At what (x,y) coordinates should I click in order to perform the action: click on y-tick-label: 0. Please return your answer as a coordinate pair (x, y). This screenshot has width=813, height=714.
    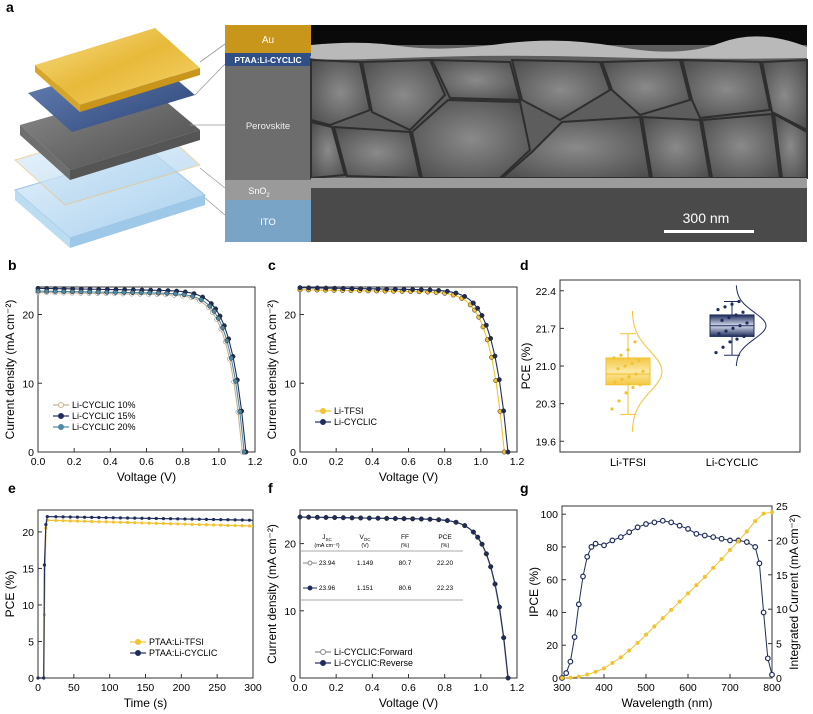
    Looking at the image, I should click on (293, 679).